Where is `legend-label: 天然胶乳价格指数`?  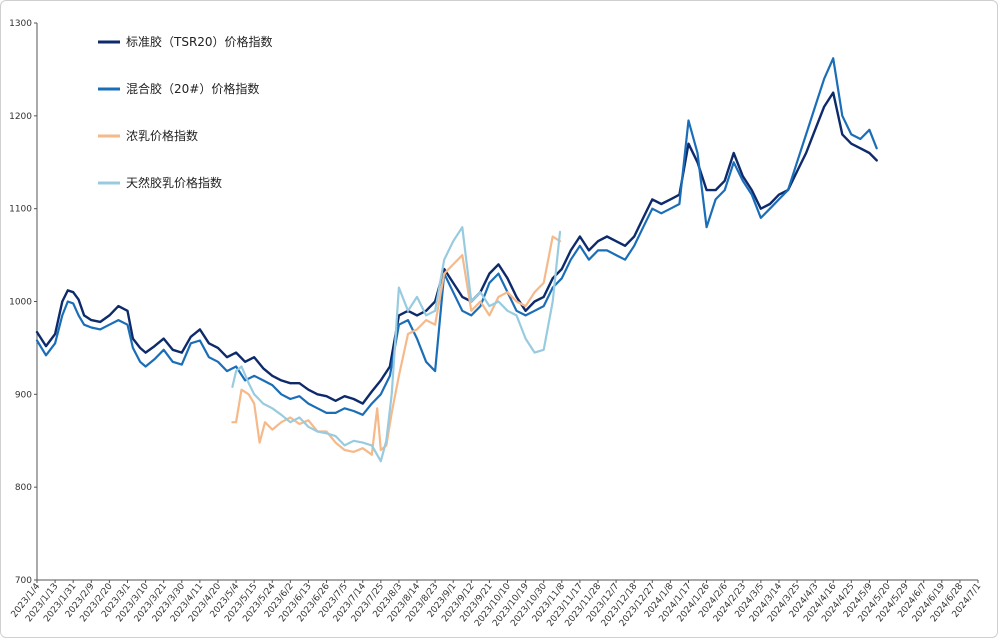
legend-label: 天然胶乳价格指数 is located at coordinates (174, 182).